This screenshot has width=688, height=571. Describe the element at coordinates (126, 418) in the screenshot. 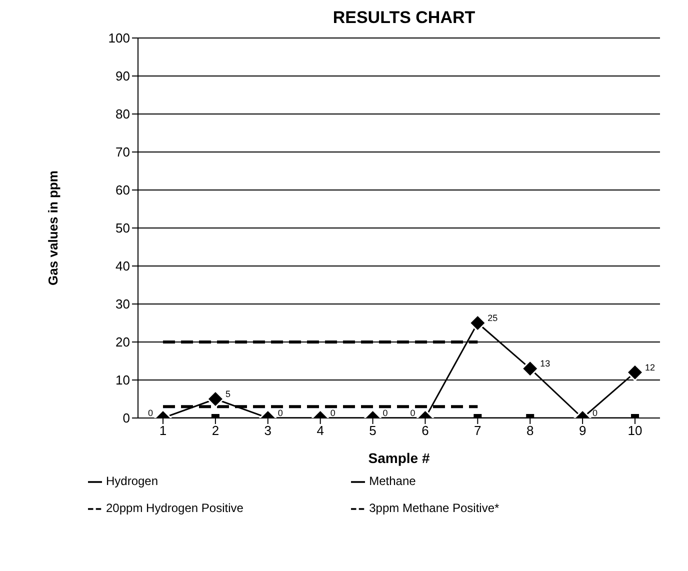

I see `y-tick-label: 0` at that location.